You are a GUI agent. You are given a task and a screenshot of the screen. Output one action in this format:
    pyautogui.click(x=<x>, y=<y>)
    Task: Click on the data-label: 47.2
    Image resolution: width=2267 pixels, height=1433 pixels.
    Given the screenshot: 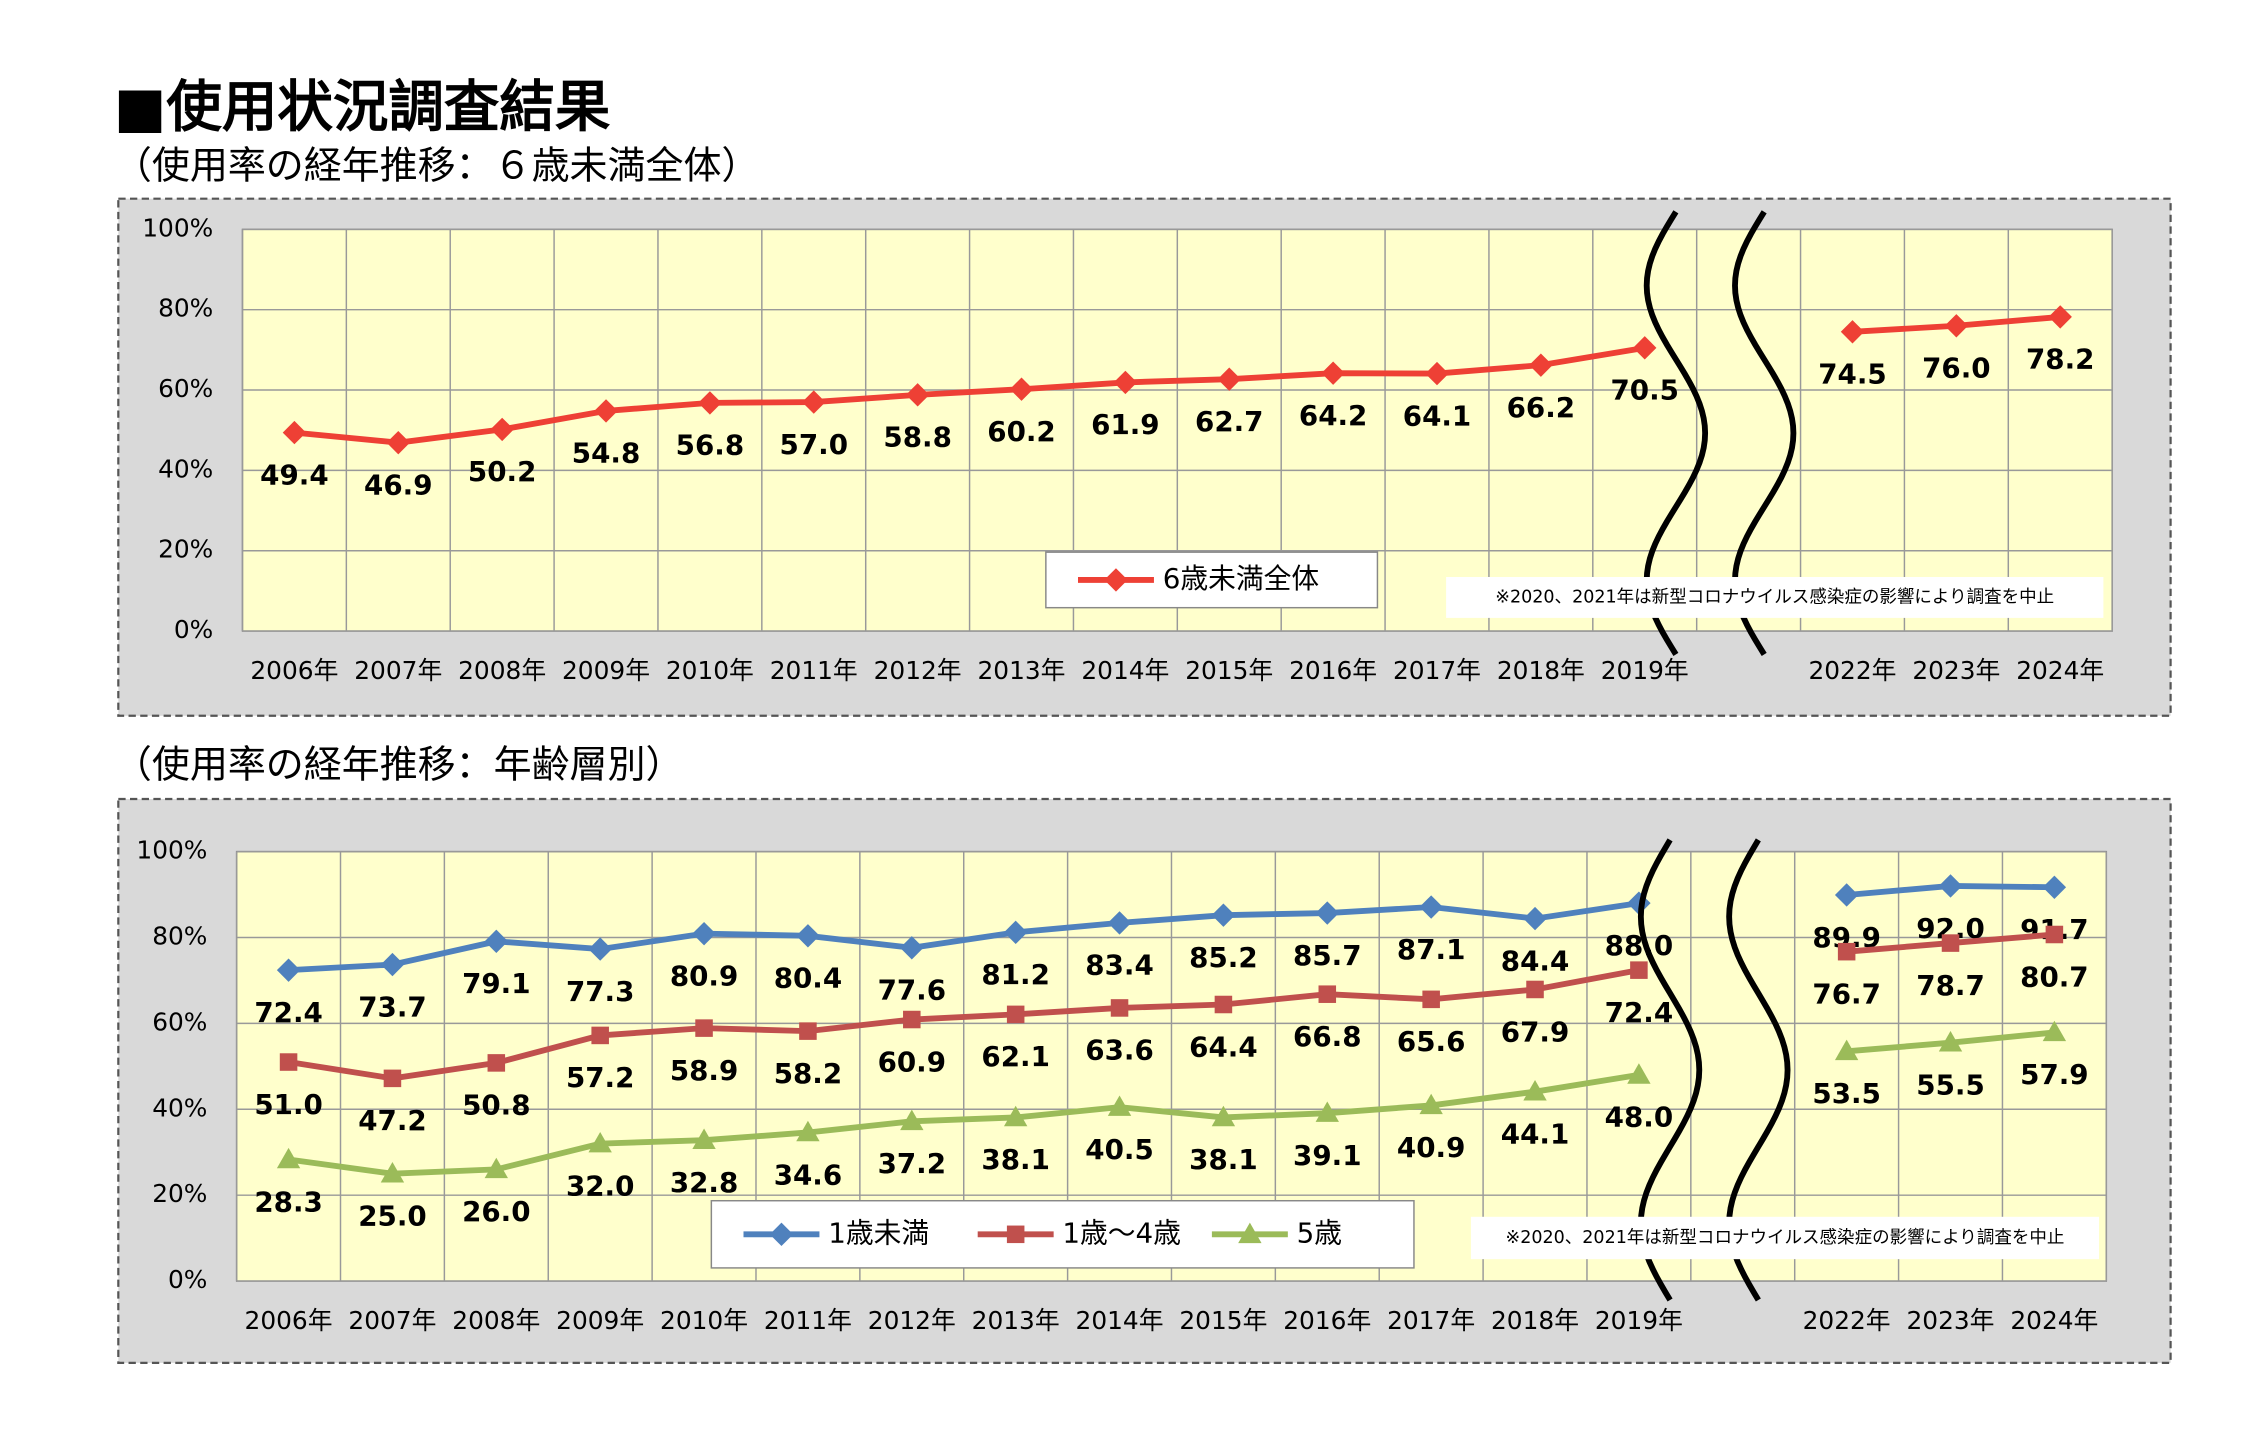 What is the action you would take?
    pyautogui.click(x=392, y=1120)
    